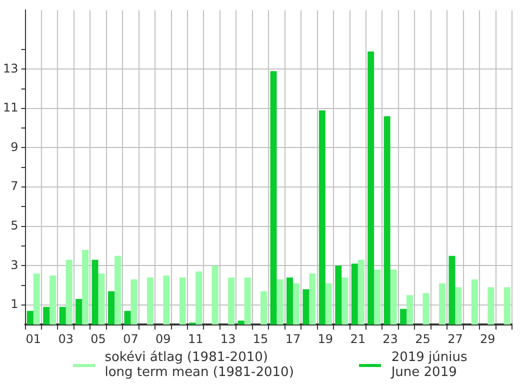 This screenshot has width=520, height=388. Describe the element at coordinates (98, 339) in the screenshot. I see `x-tick-label: 05` at that location.